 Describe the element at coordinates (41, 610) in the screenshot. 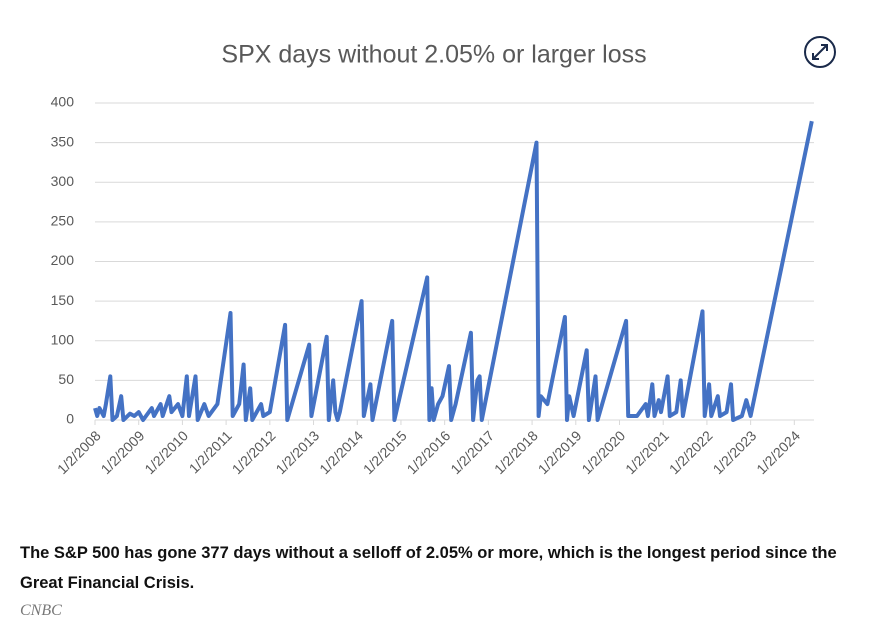

I see `credit: CNBC` at that location.